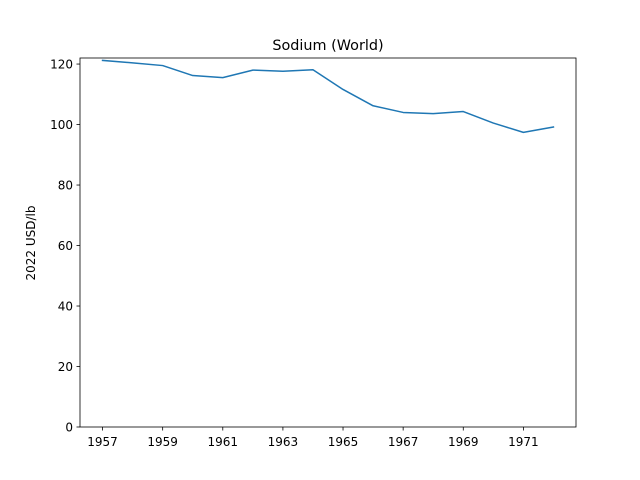  What do you see at coordinates (343, 442) in the screenshot?
I see `x-tick-label: 1965` at bounding box center [343, 442].